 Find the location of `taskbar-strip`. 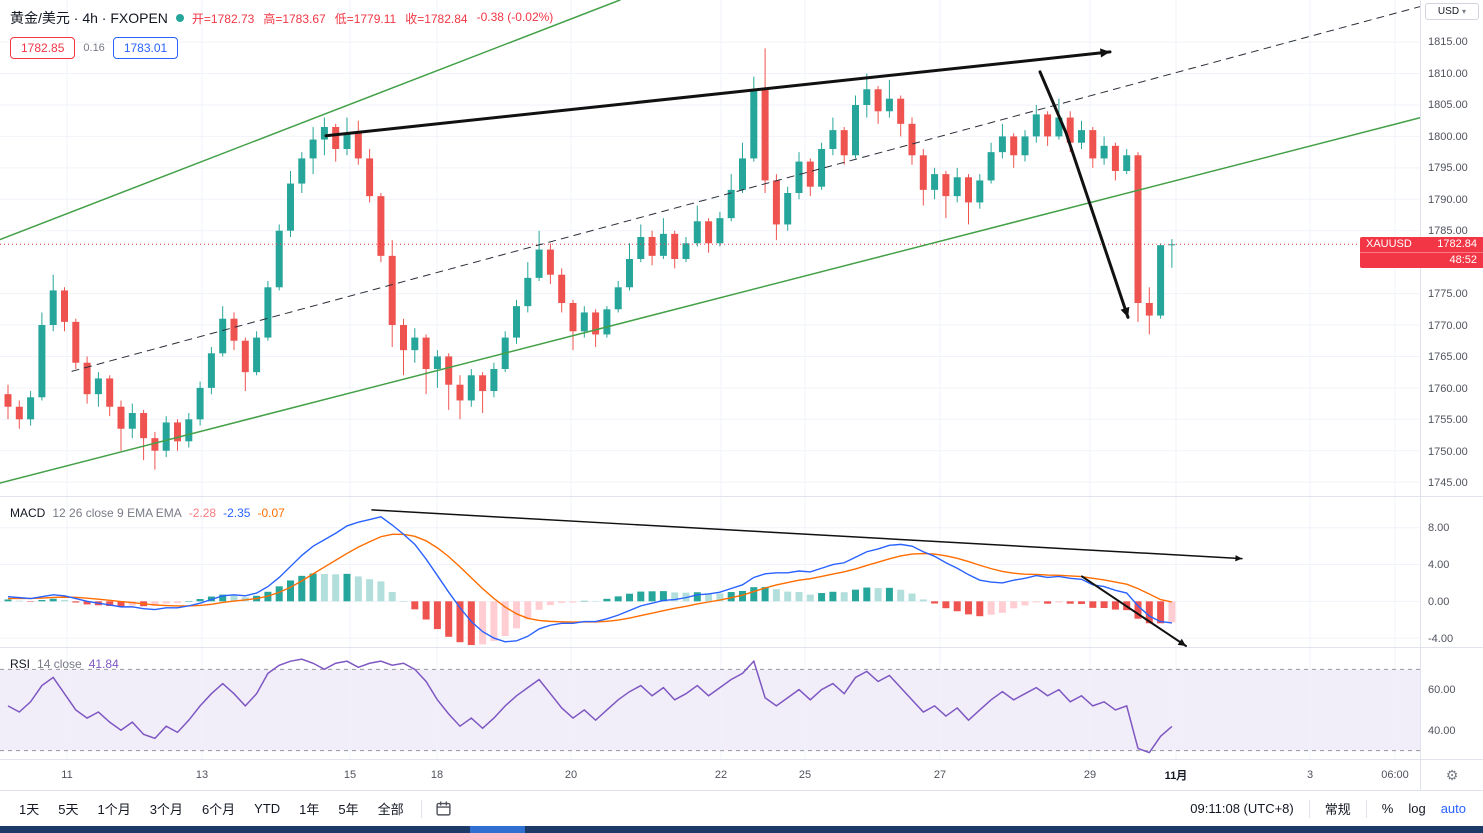

taskbar-strip is located at coordinates (741, 829).